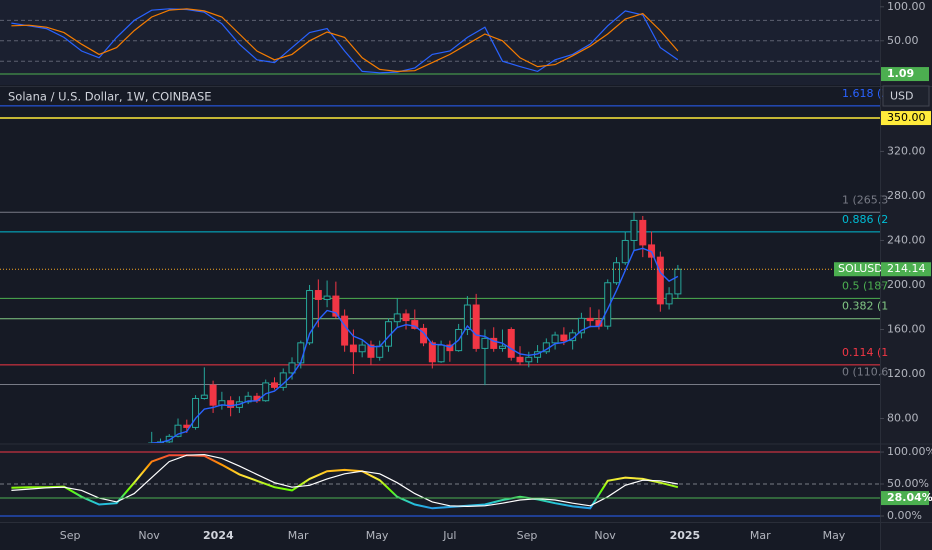 This screenshot has height=550, width=932. I want to click on currency: USD, so click(902, 96).